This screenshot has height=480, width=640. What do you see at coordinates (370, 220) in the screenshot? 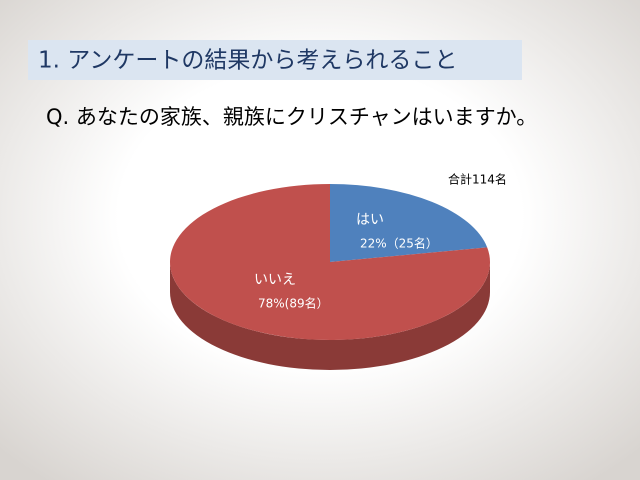
I see `slice-label: はい` at bounding box center [370, 220].